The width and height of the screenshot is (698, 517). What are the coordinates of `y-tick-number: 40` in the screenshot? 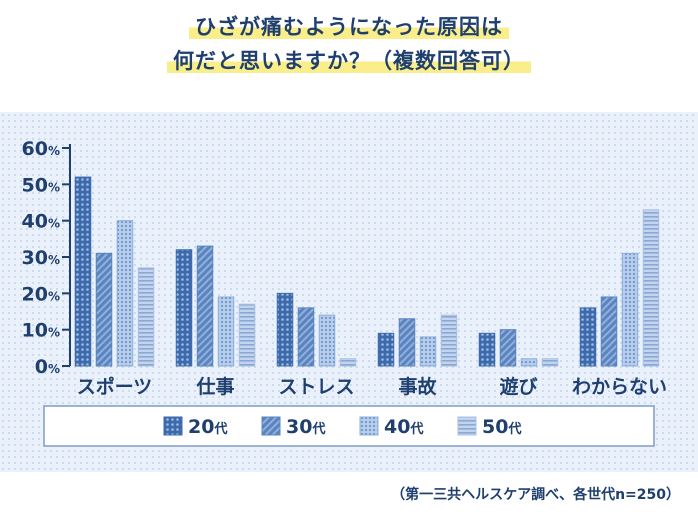 It's located at (35, 222).